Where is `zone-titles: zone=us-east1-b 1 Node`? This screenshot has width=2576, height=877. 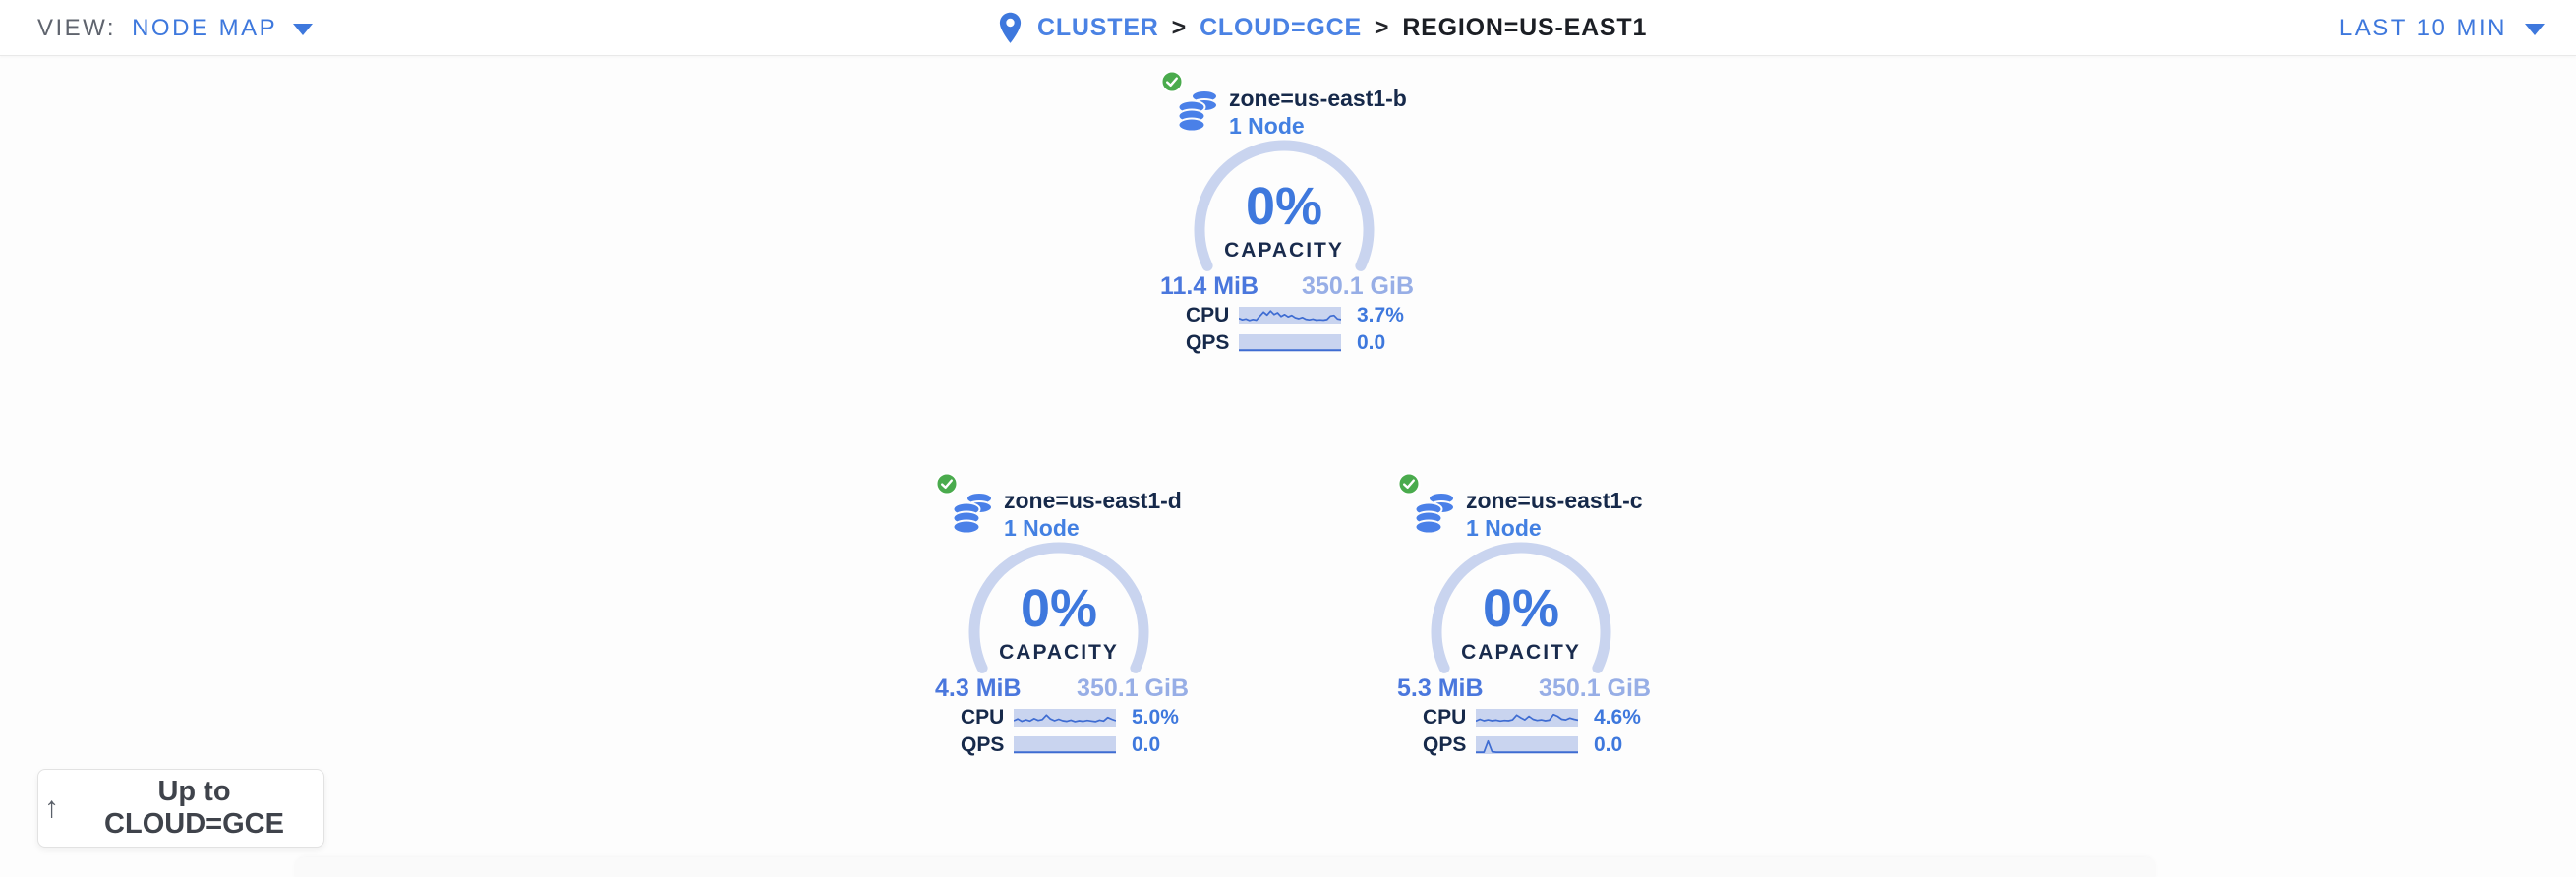
zone-titles: zone=us-east1-b 1 Node is located at coordinates (1318, 112).